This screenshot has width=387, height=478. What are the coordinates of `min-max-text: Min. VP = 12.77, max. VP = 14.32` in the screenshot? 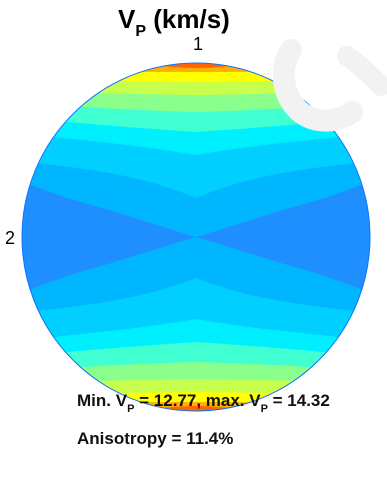 It's located at (203, 403).